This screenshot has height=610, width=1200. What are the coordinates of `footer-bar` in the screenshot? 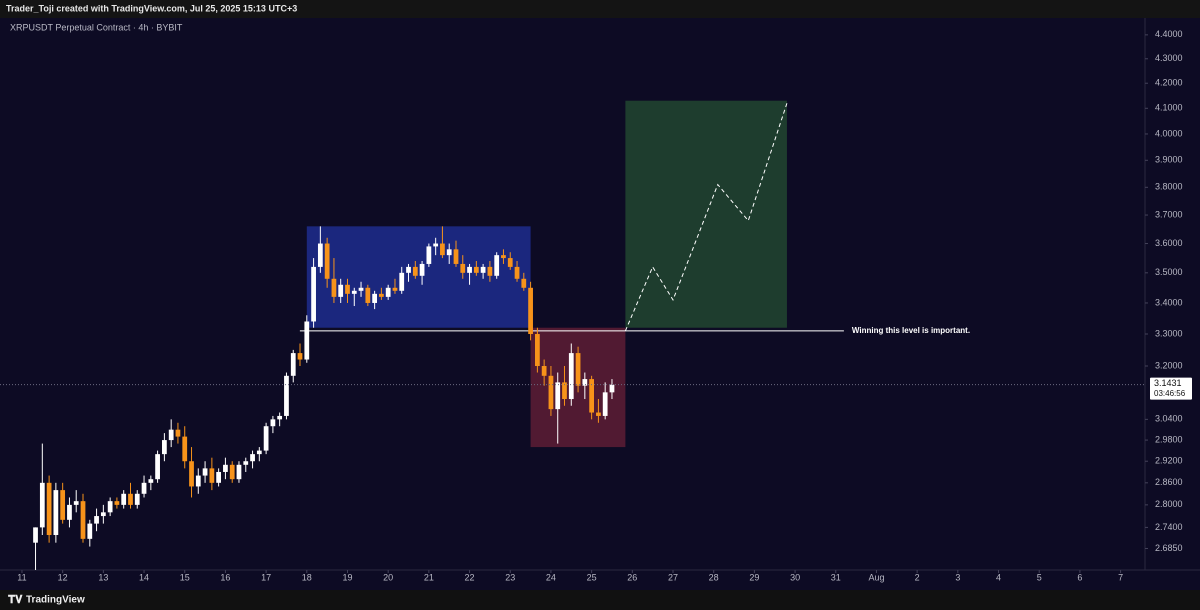 It's located at (600, 600).